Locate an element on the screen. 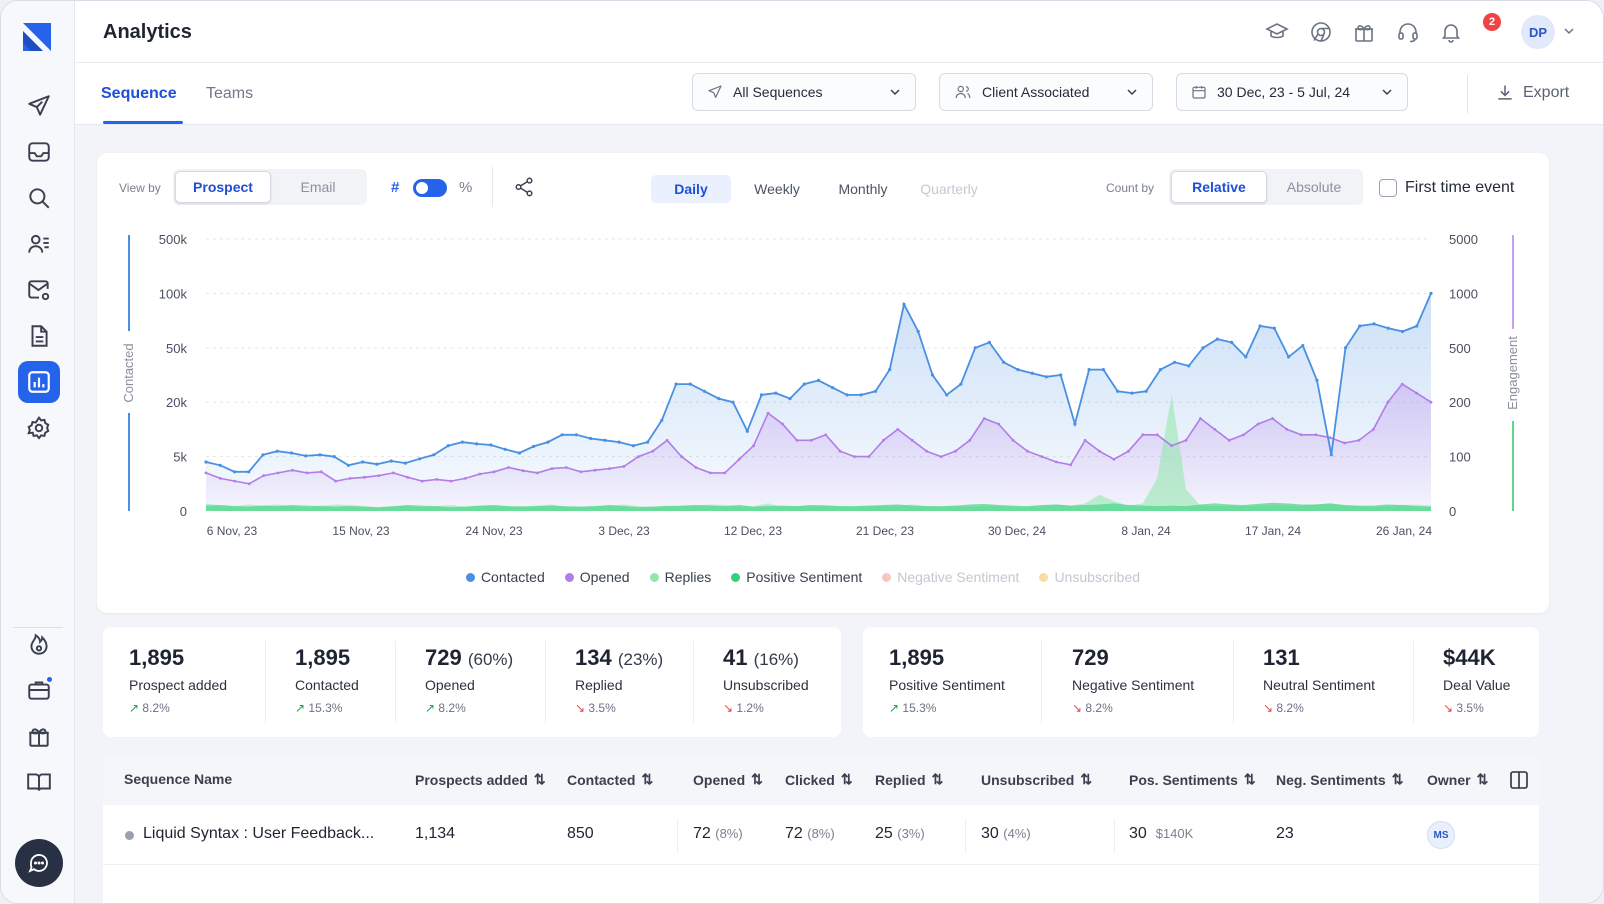  column-contacted: Contacted ⇅ is located at coordinates (610, 779).